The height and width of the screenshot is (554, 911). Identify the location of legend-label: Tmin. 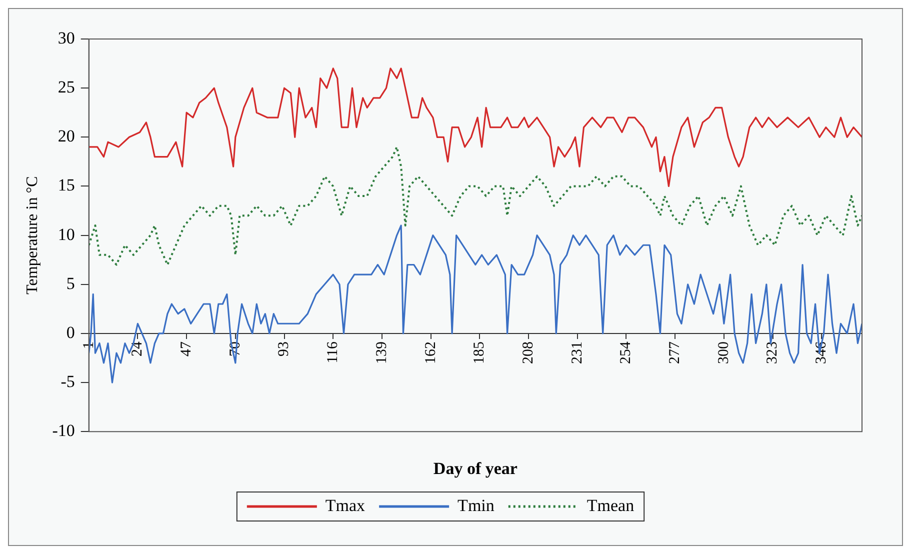
(476, 505).